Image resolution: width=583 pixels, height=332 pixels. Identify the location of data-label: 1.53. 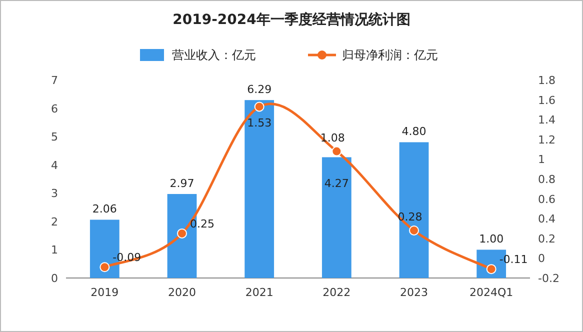
(259, 123).